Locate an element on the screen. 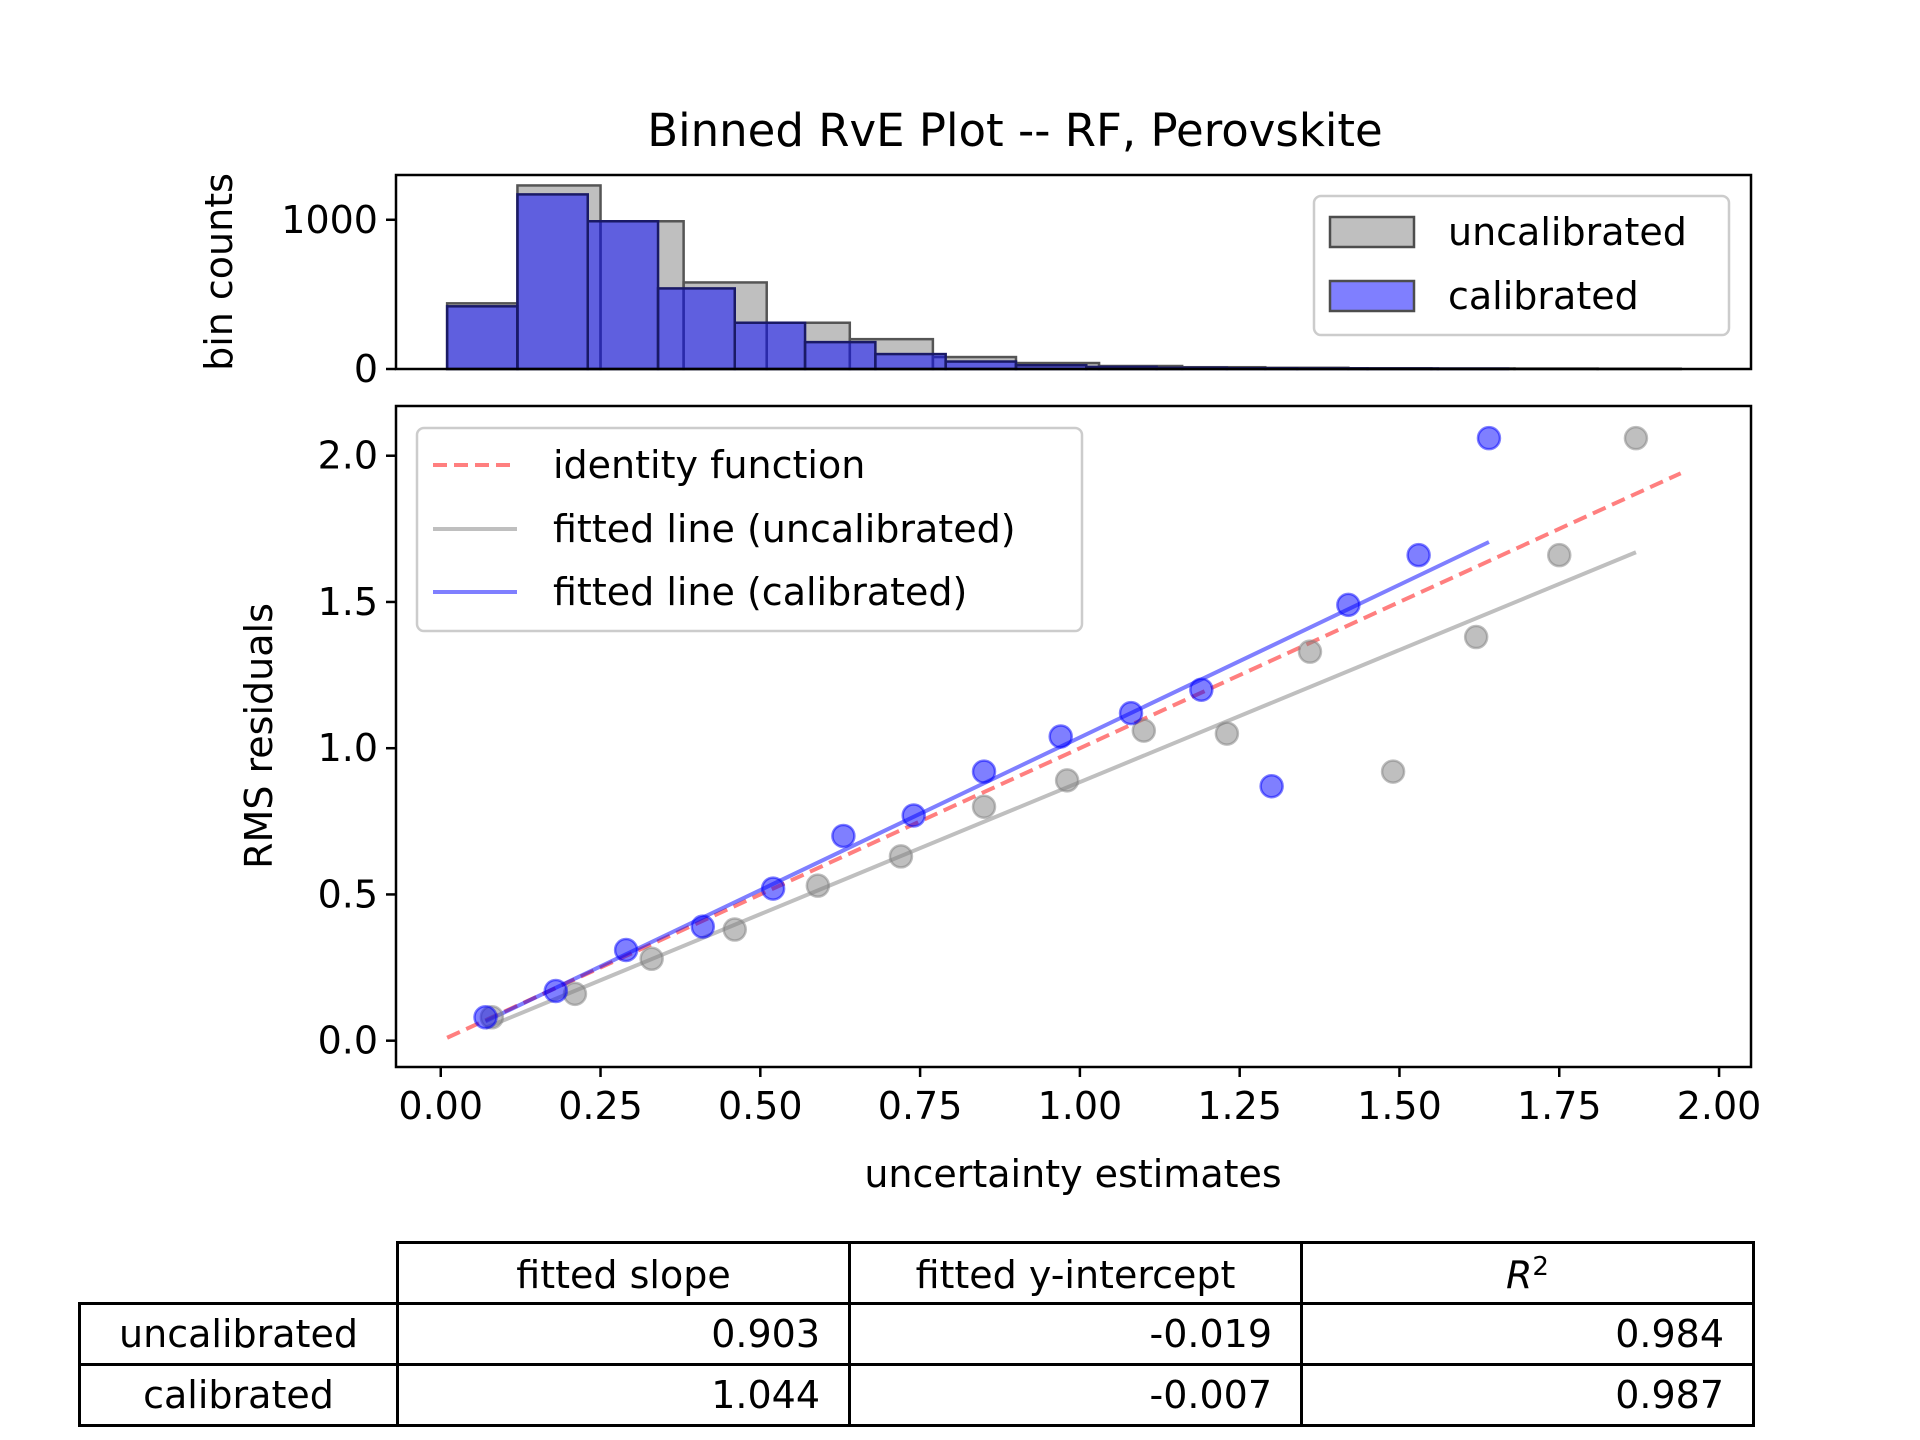 This screenshot has height=1440, width=1920. table-header-slope: fitted slope is located at coordinates (623, 1273).